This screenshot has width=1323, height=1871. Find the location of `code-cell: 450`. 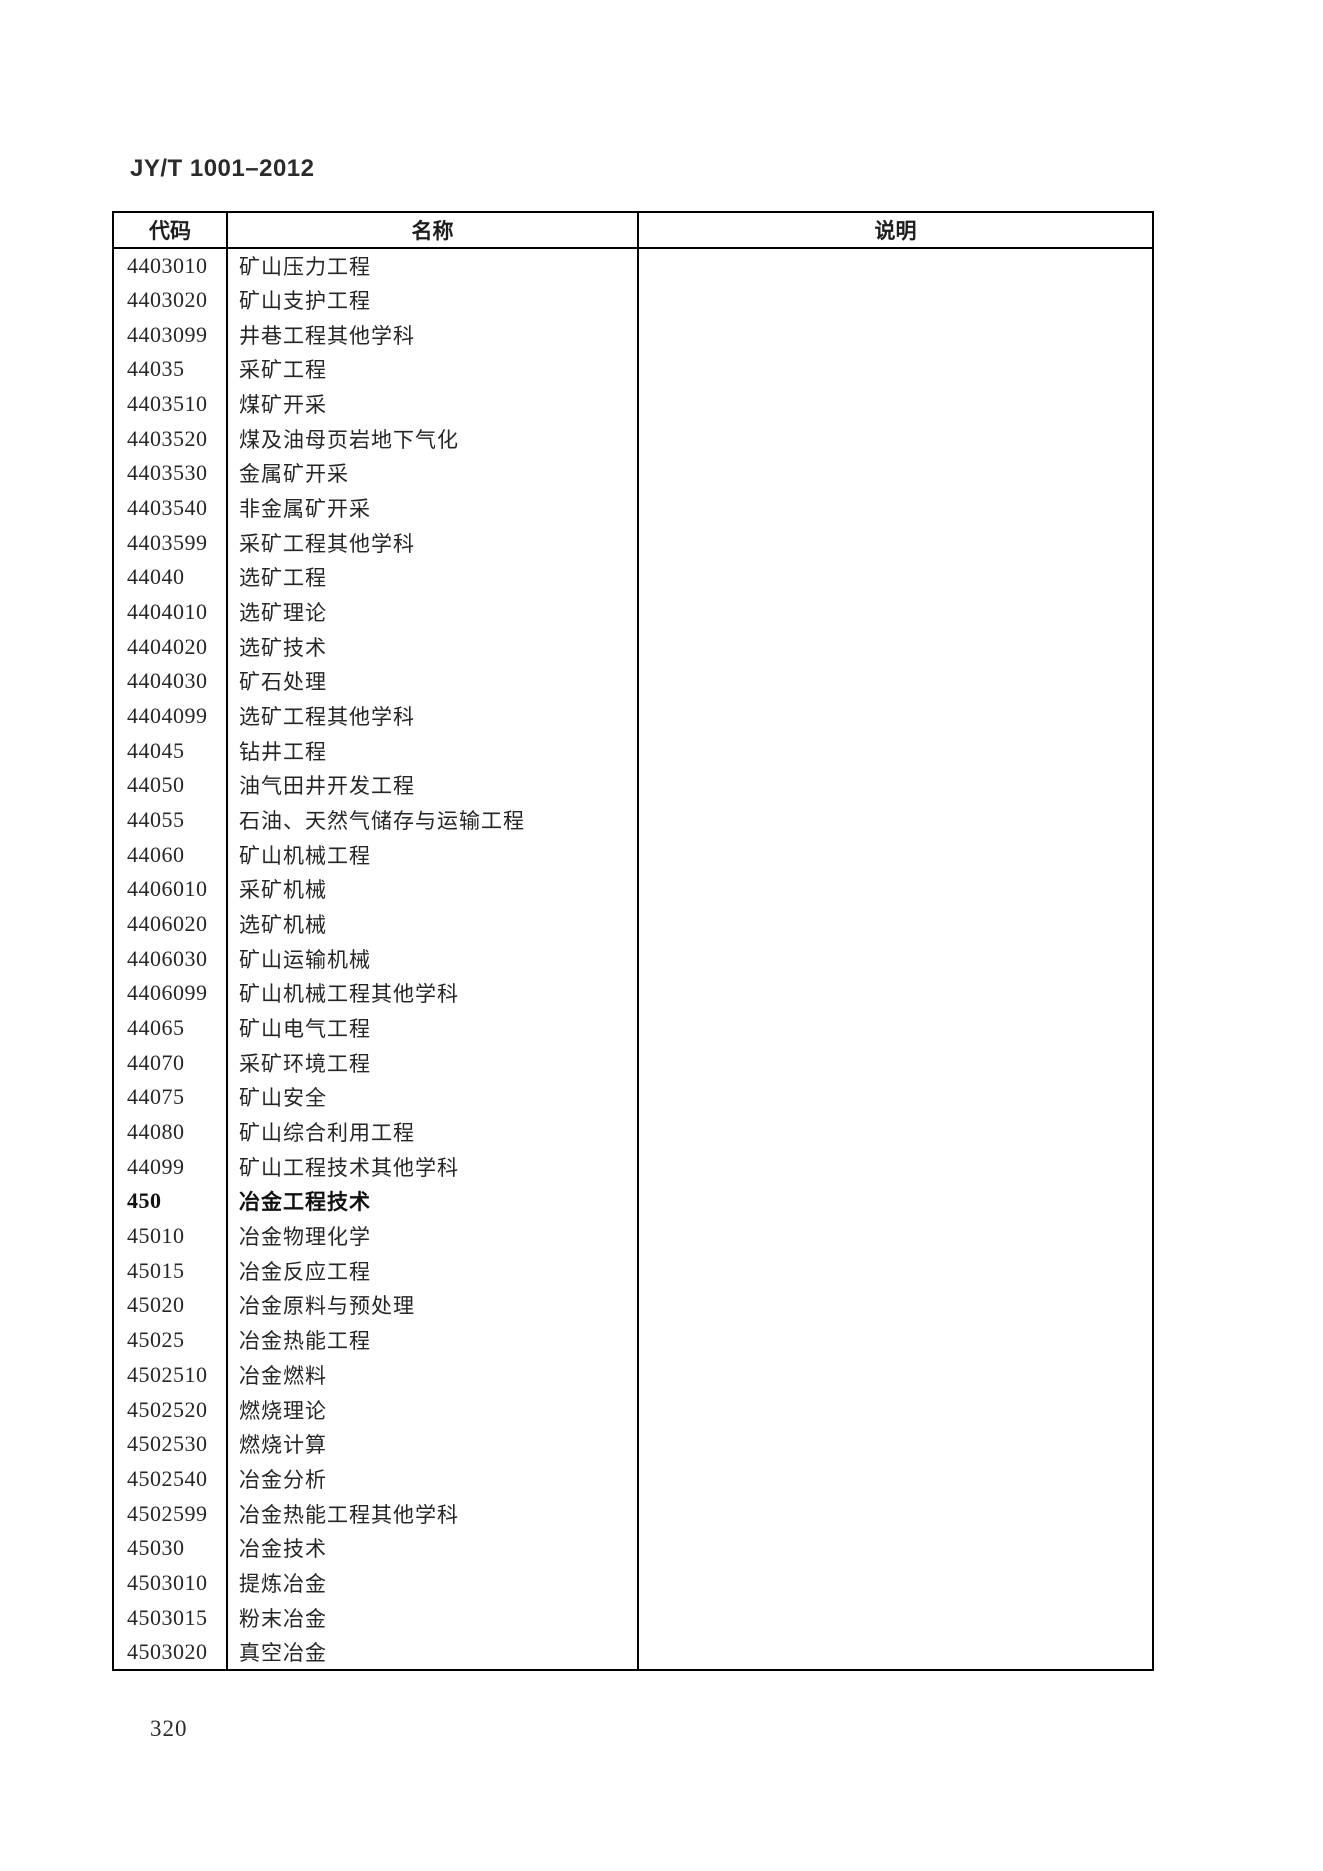

code-cell: 450 is located at coordinates (144, 1201).